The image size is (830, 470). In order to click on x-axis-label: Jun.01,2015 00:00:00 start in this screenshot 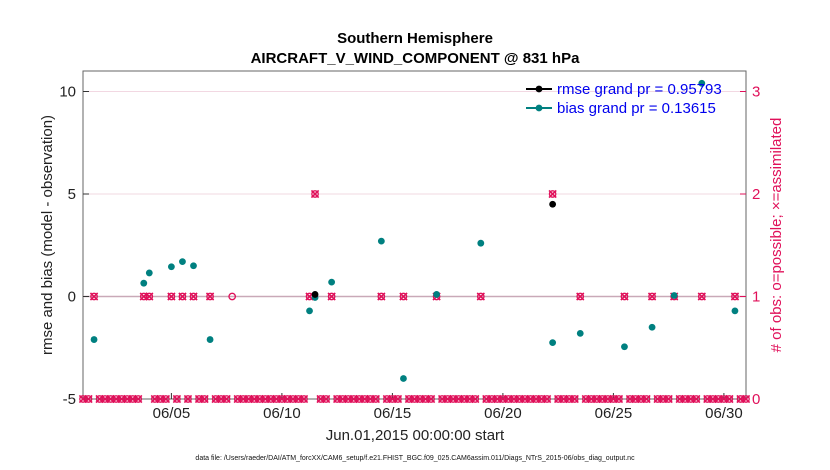, I will do `click(415, 435)`.